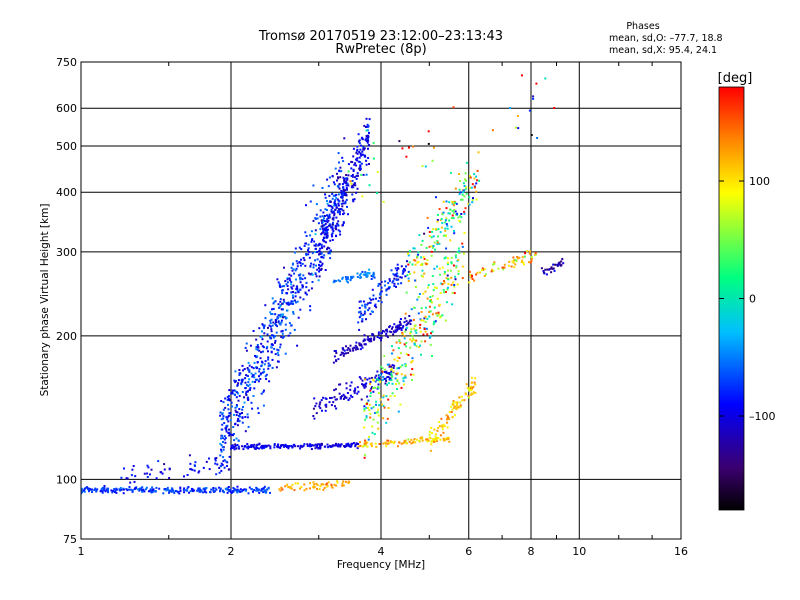  Describe the element at coordinates (752, 299) in the screenshot. I see `colorbar-tick-label: 0` at that location.